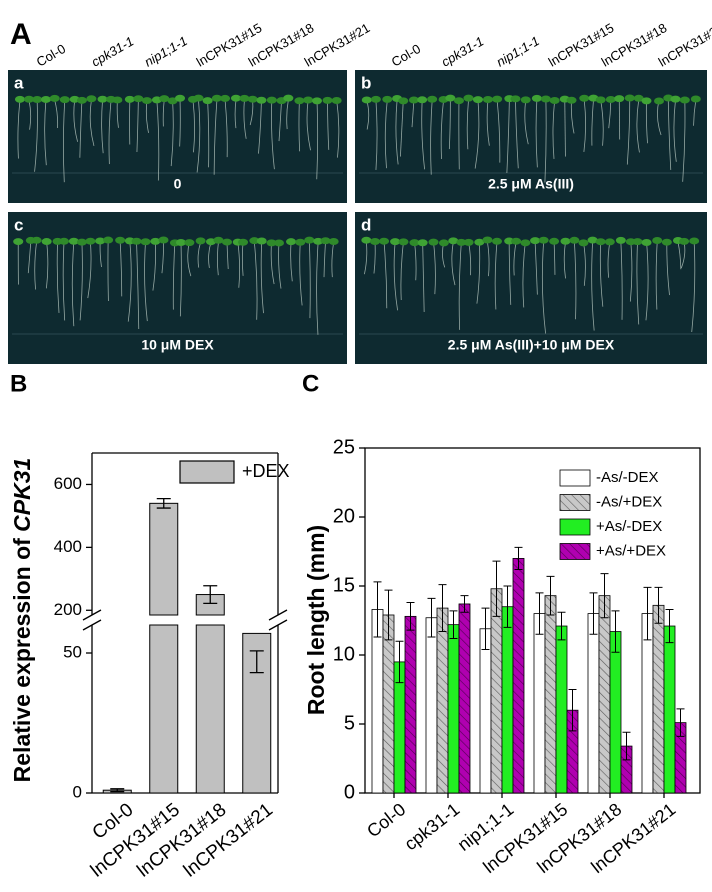 Image resolution: width=712 pixels, height=892 pixels. Describe the element at coordinates (366, 82) in the screenshot. I see `panel-letter: b` at that location.